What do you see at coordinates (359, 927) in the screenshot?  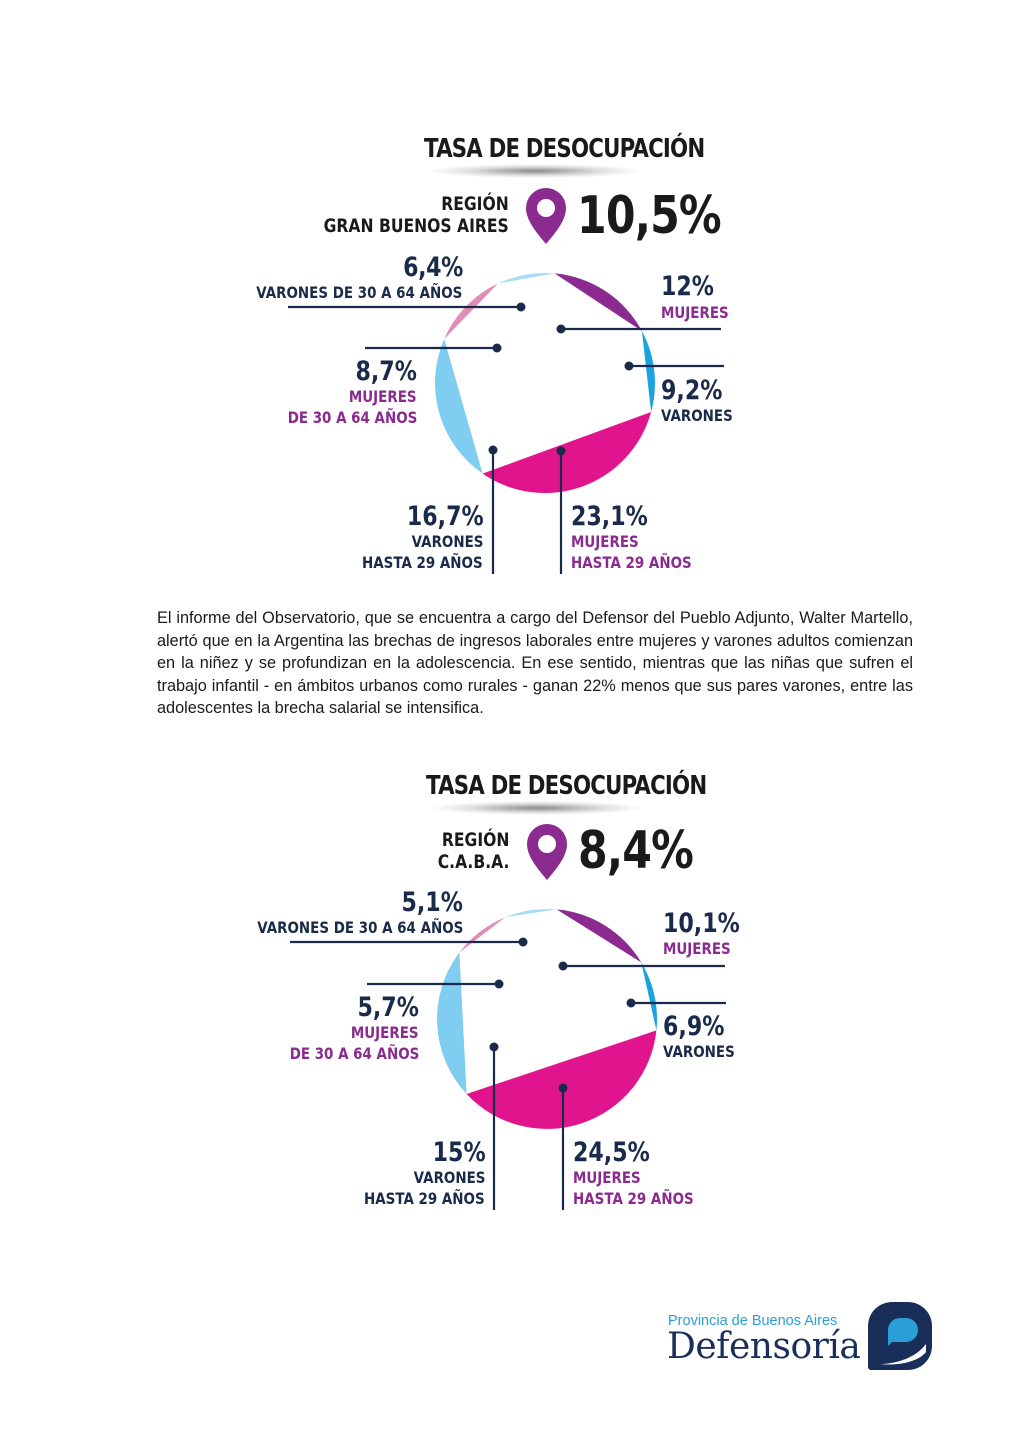 I see `chart2-slice-label-6: VARONES DE 30 A 64 AÑOS` at bounding box center [359, 927].